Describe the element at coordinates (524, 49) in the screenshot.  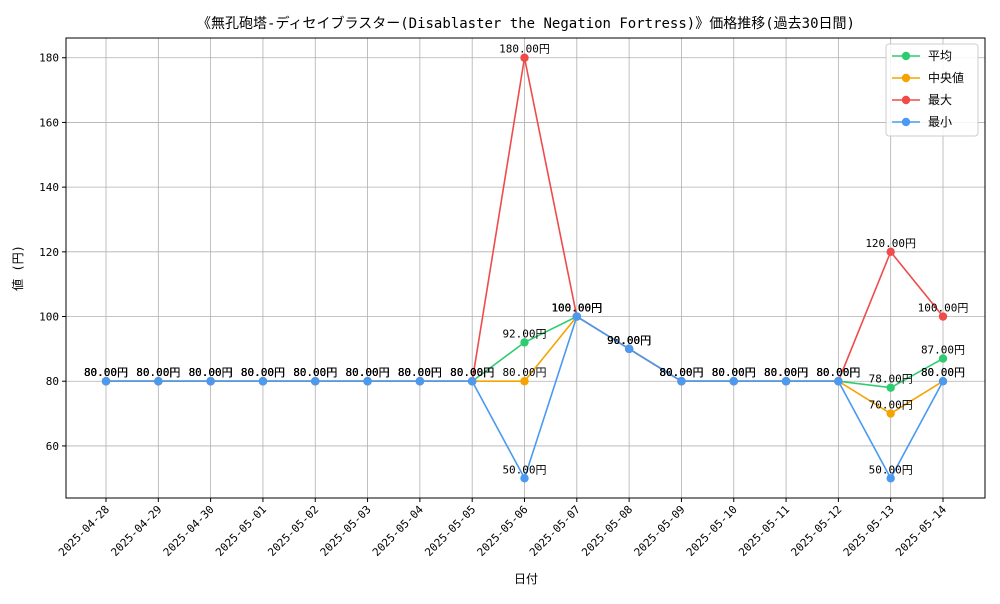
I see `data-label: 180.00円` at that location.